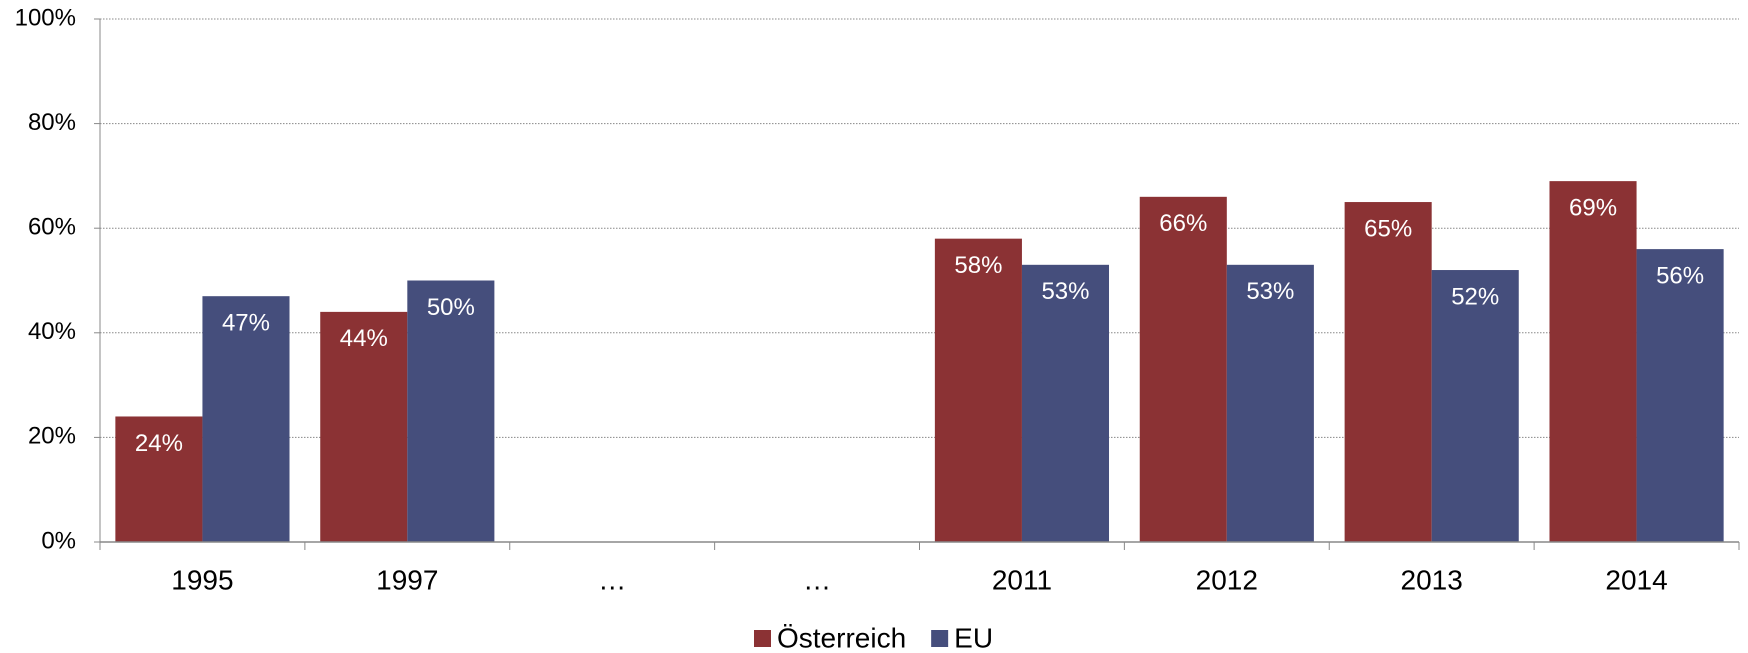 This screenshot has height=653, width=1748. What do you see at coordinates (1475, 296) in the screenshot?
I see `data-label: 52%` at bounding box center [1475, 296].